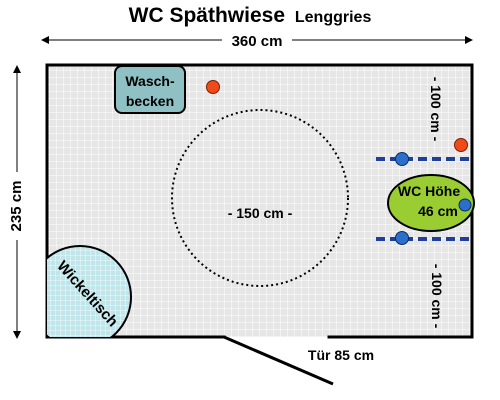  I want to click on turning-circle-label: - 150 cm -, so click(260, 213).